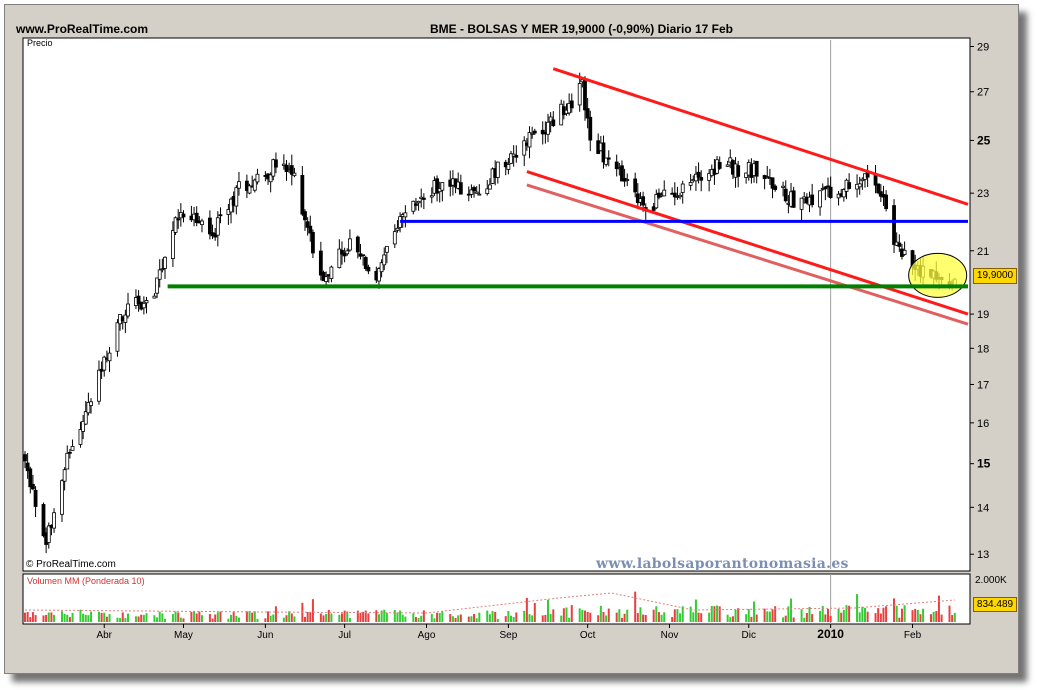 The width and height of the screenshot is (1040, 690). Describe the element at coordinates (984, 140) in the screenshot. I see `y-tick-label: 25` at that location.